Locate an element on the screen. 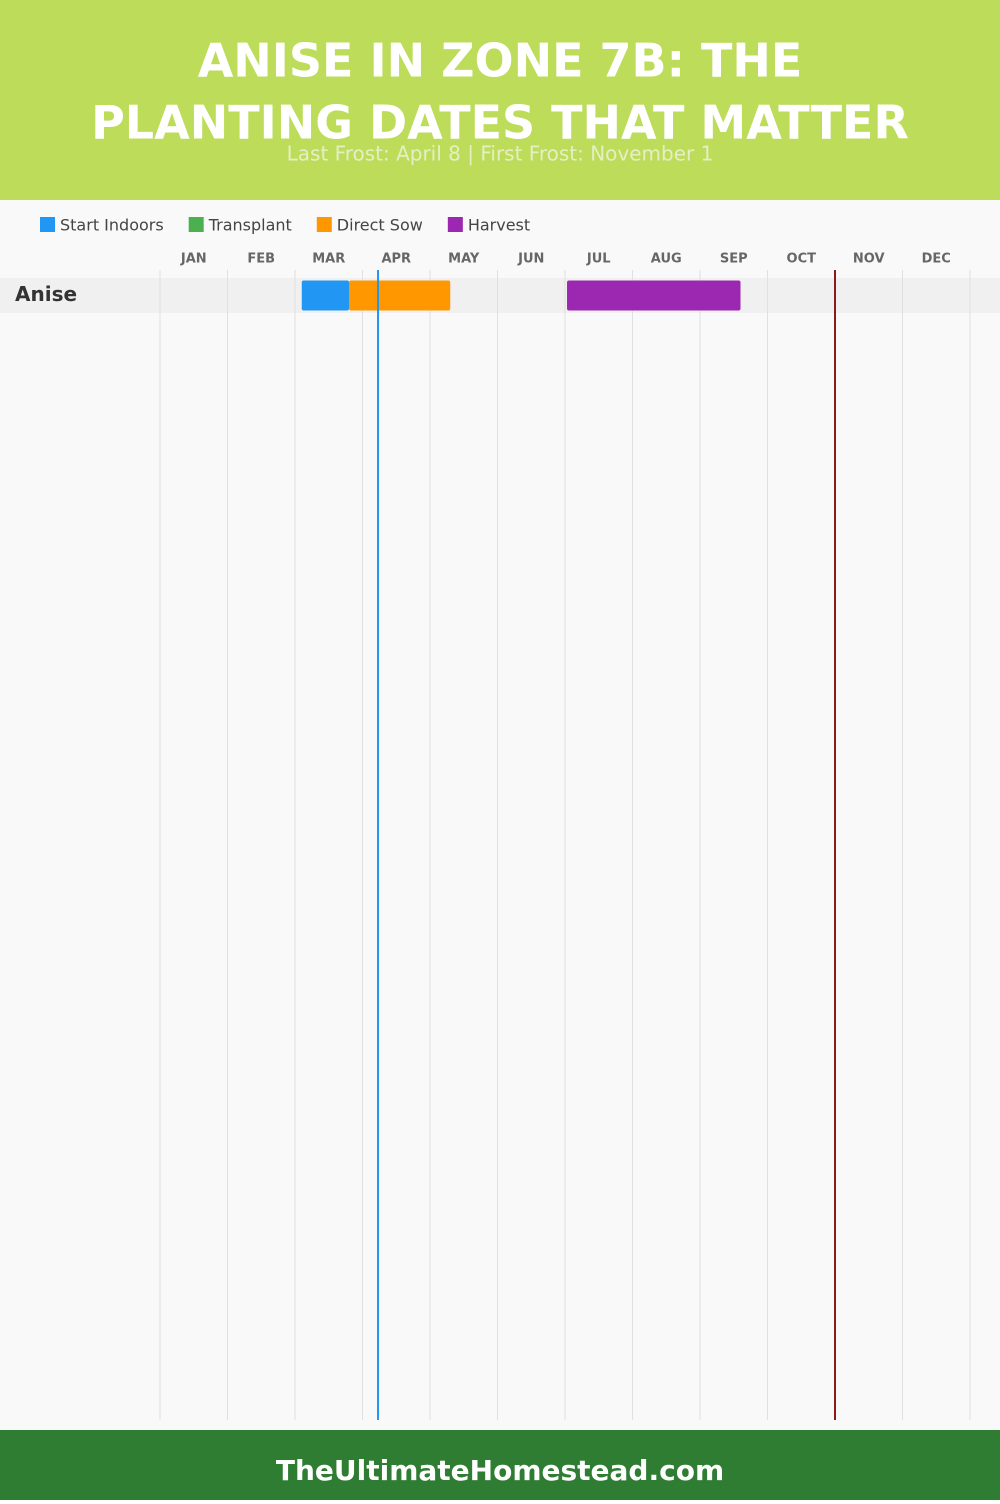 This screenshot has width=1000, height=1504. x-tick-label: JUL is located at coordinates (598, 259).